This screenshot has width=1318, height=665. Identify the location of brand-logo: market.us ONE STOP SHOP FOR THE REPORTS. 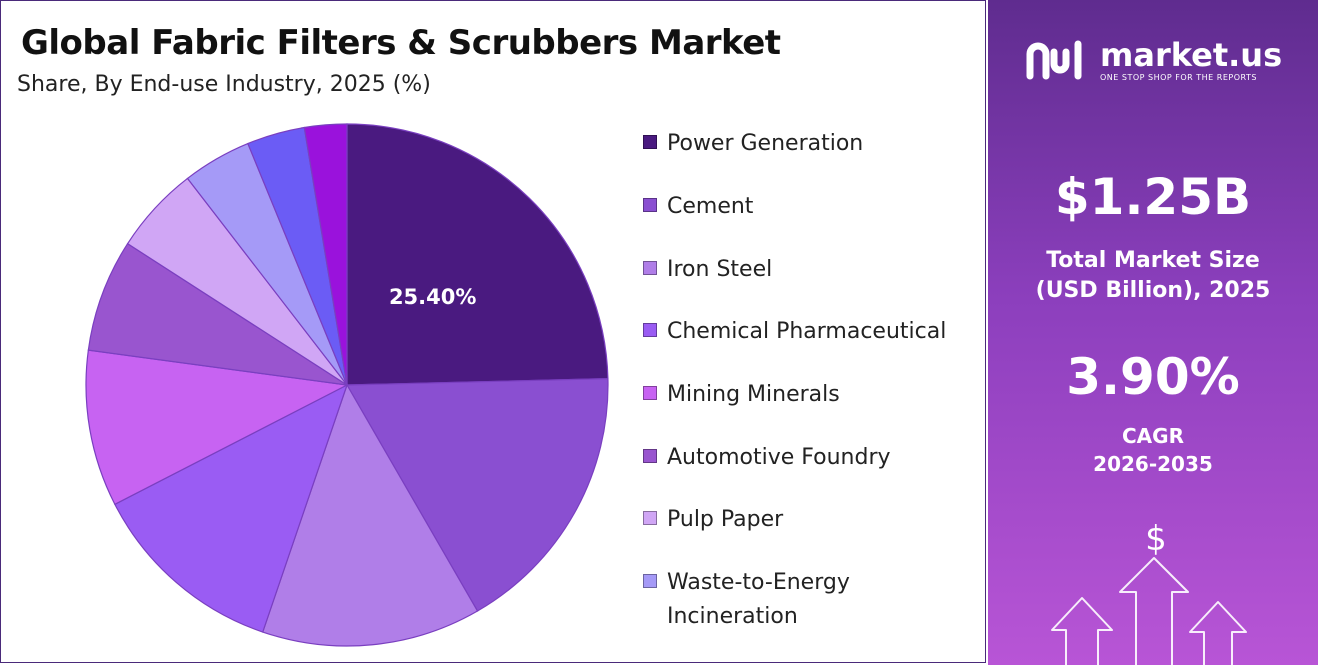
(1154, 60).